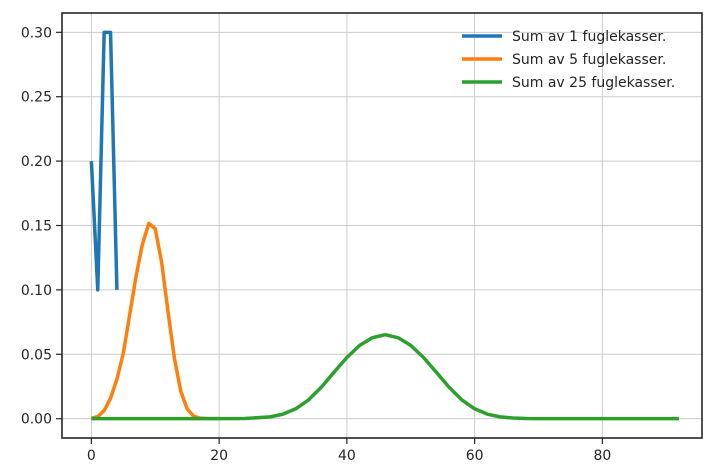 This screenshot has height=466, width=704. Describe the element at coordinates (91, 456) in the screenshot. I see `x-tick-label-0: 0` at that location.